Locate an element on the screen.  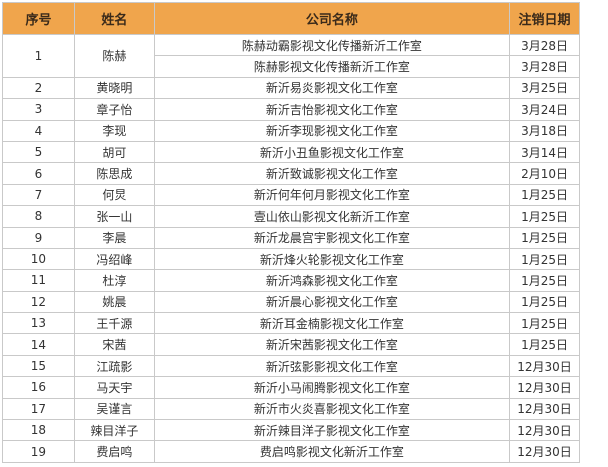
index-cell: 3 is located at coordinates (38, 109).